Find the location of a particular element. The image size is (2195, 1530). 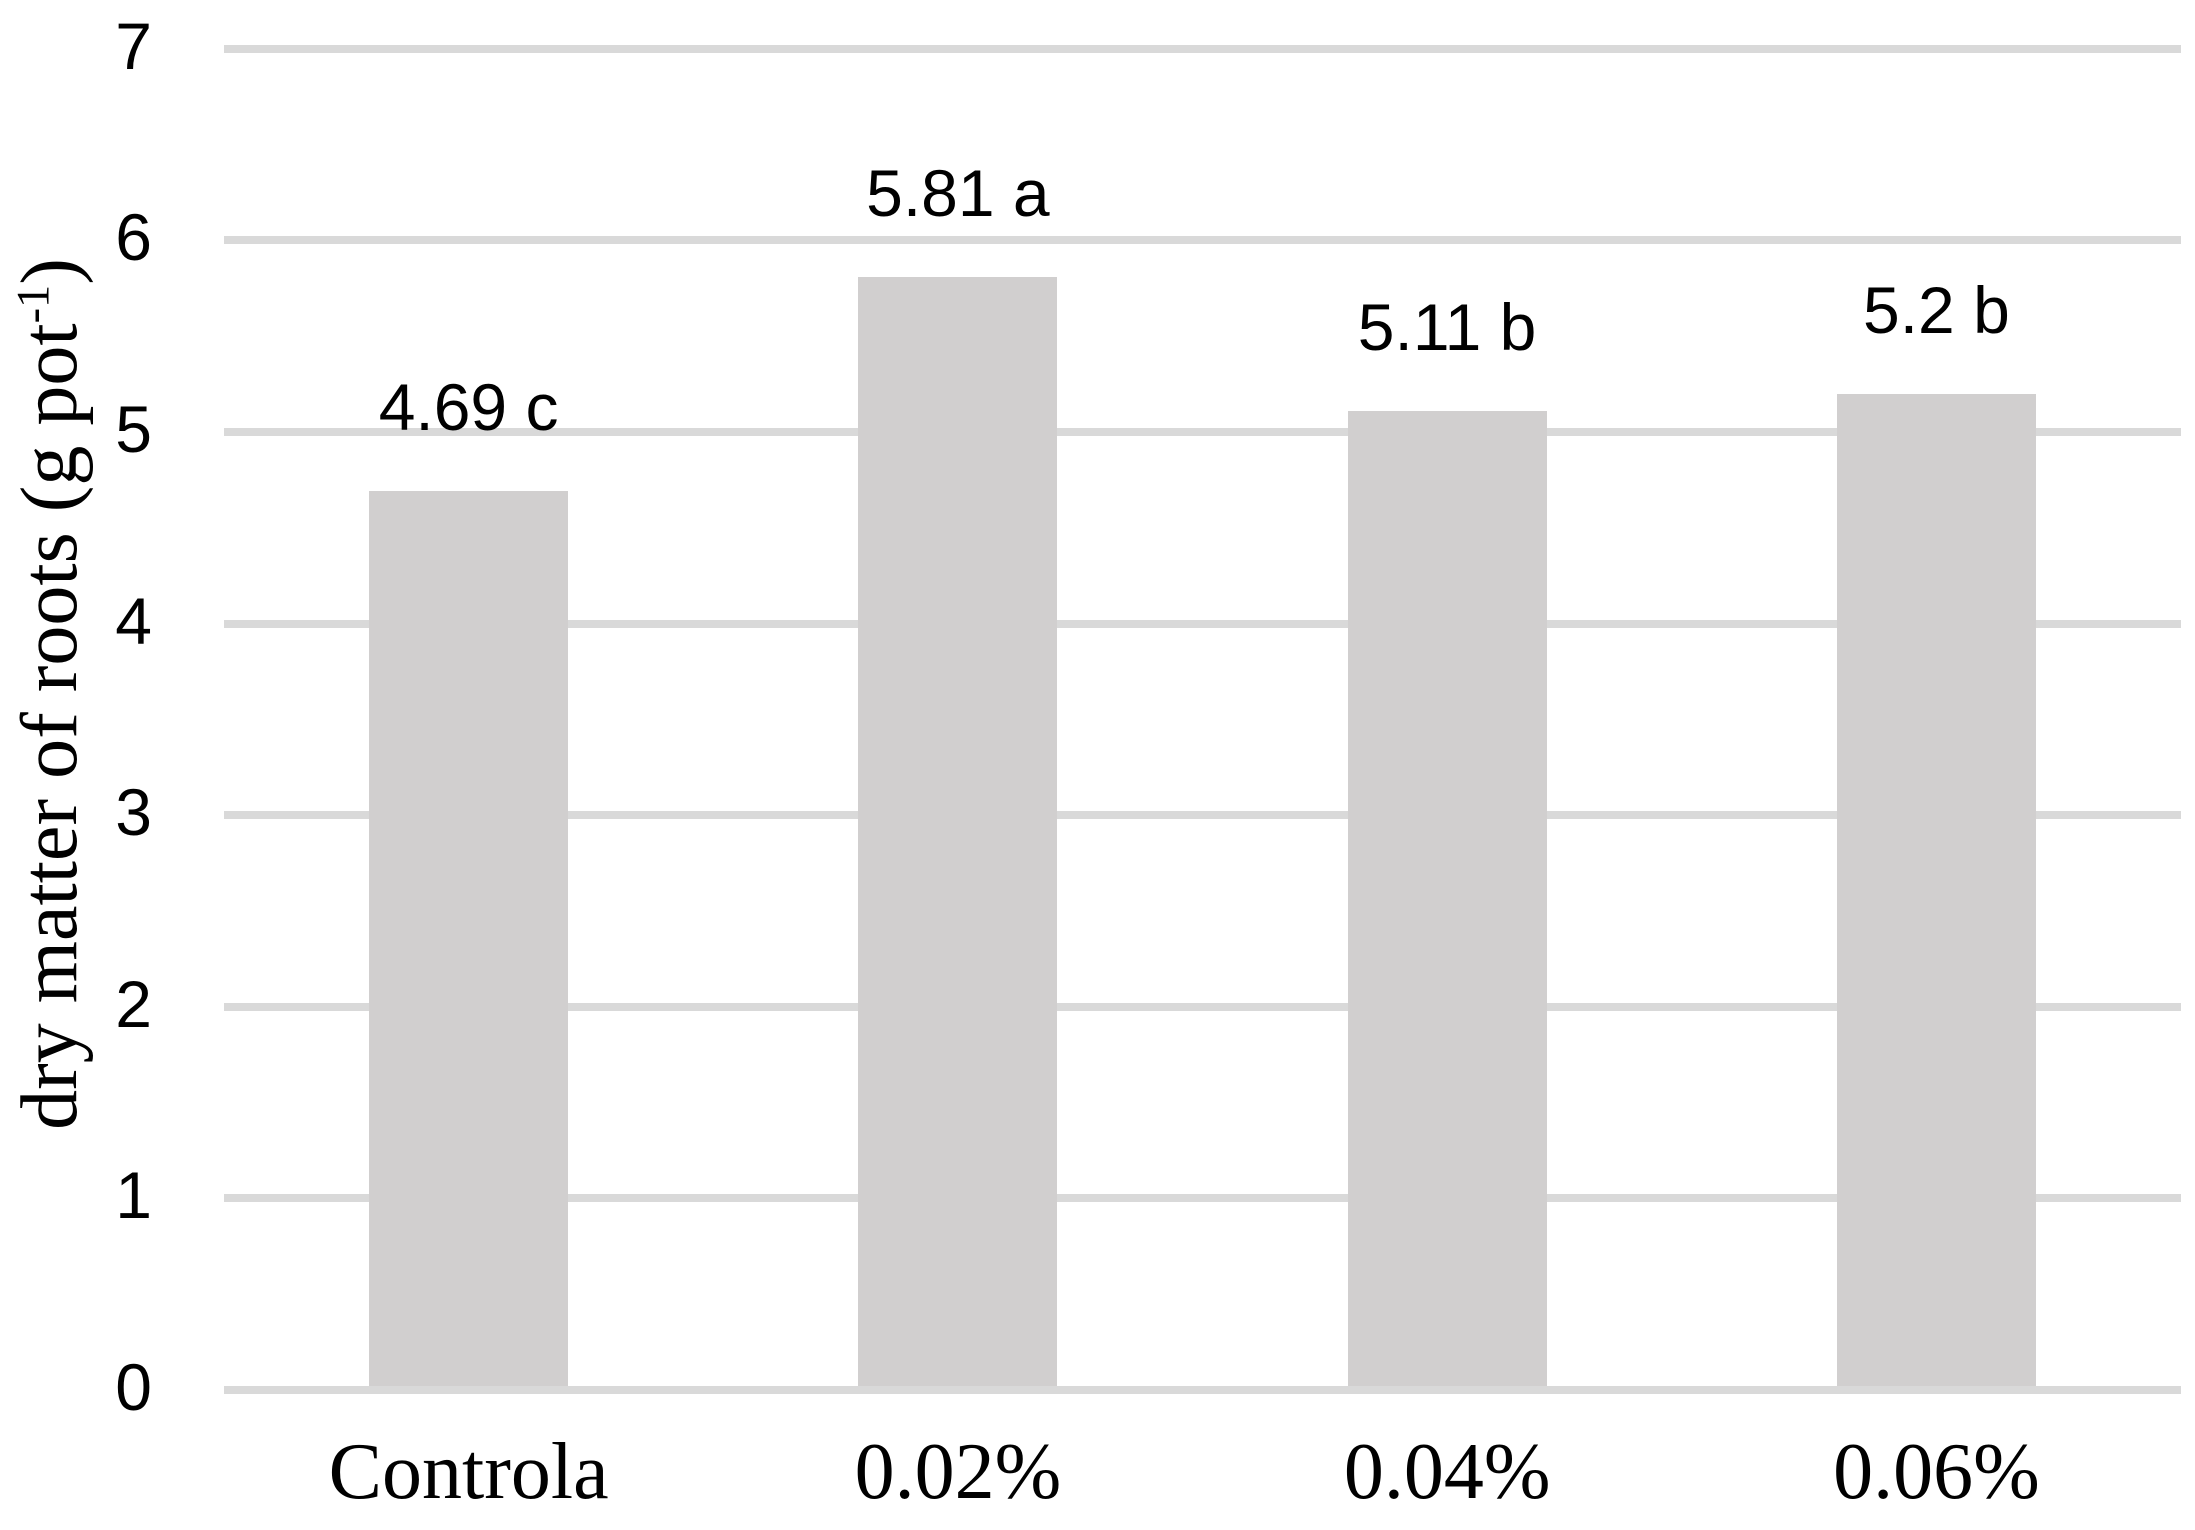

y-tick-label: 0 is located at coordinates (133, 1387).